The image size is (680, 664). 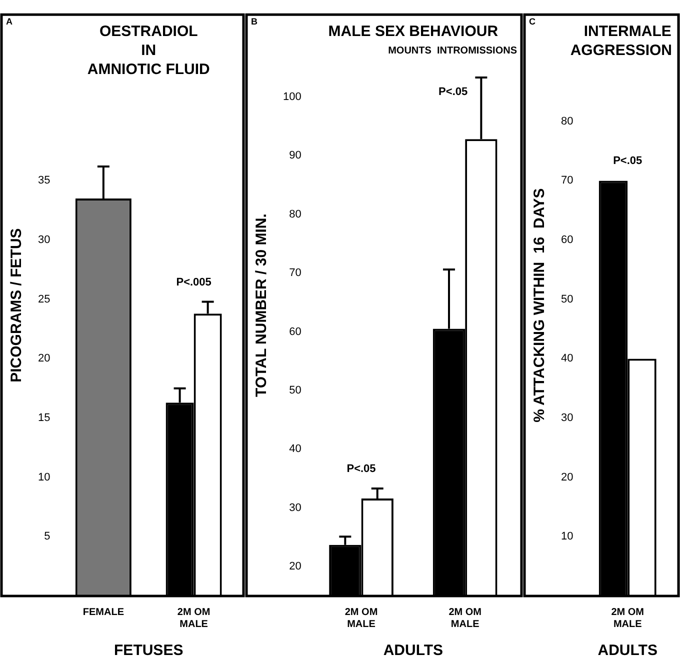 I want to click on text: C, so click(x=532, y=21).